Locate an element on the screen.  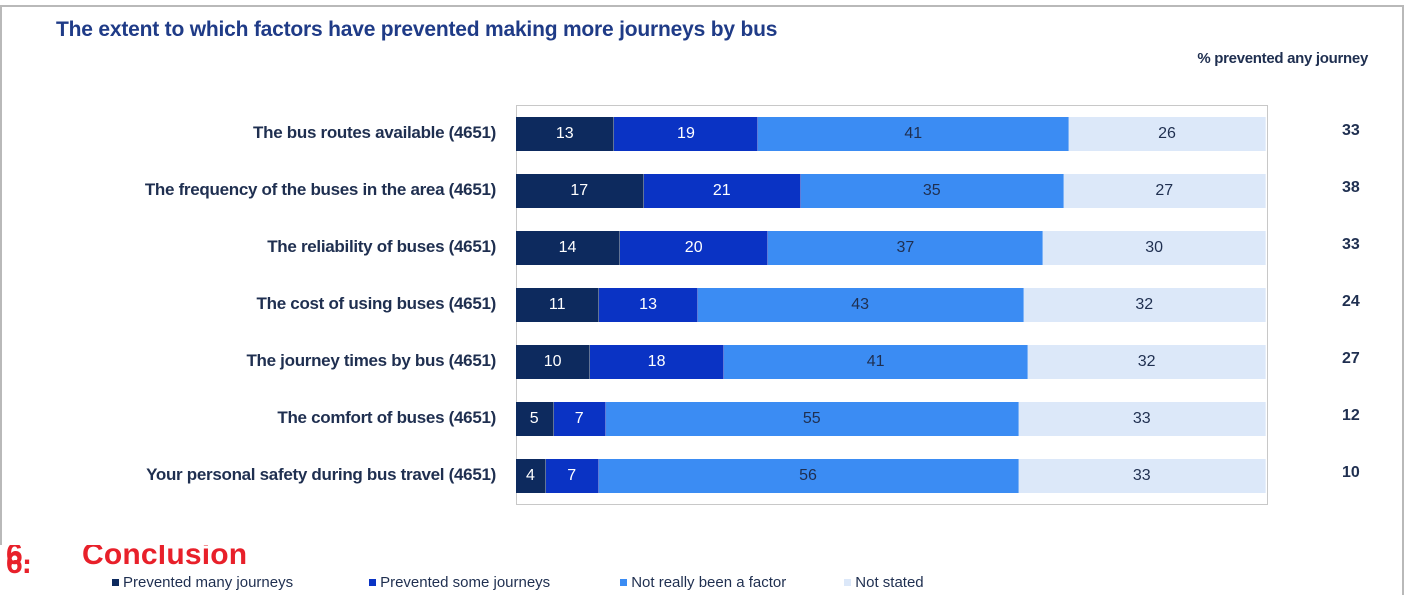
bar-segment-prevented-some-journeys: 18 is located at coordinates (657, 362).